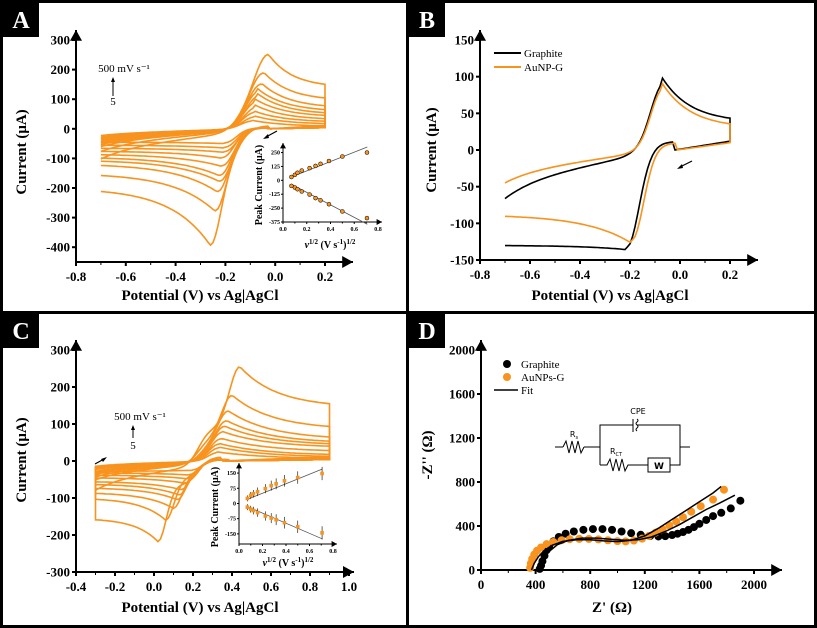 This screenshot has height=628, width=817. Describe the element at coordinates (590, 584) in the screenshot. I see `x-tick-label: 800` at that location.